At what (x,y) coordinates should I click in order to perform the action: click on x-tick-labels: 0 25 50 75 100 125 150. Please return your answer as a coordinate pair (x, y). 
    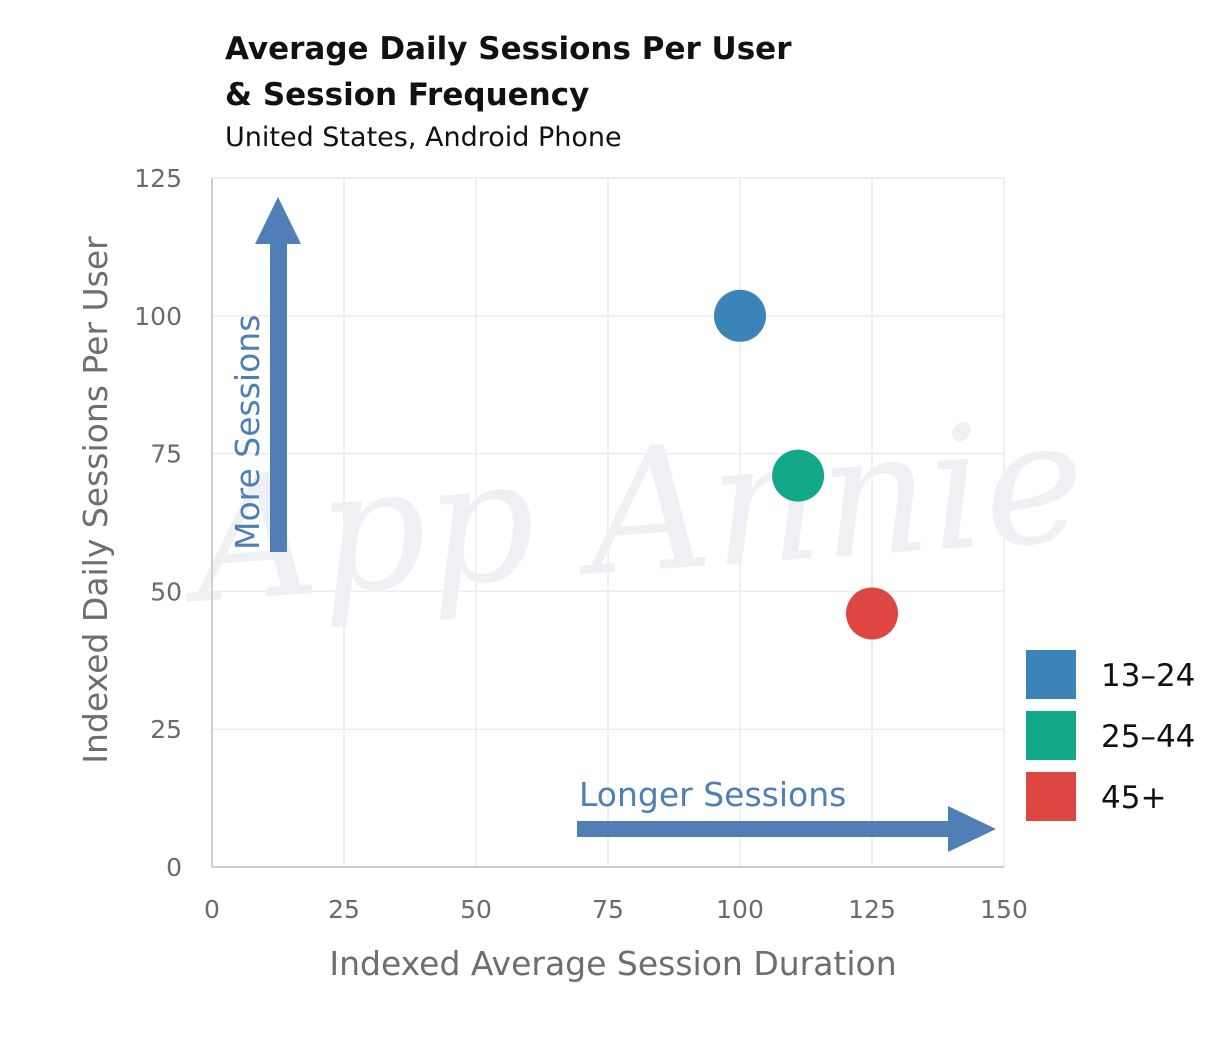
    Looking at the image, I should click on (616, 909).